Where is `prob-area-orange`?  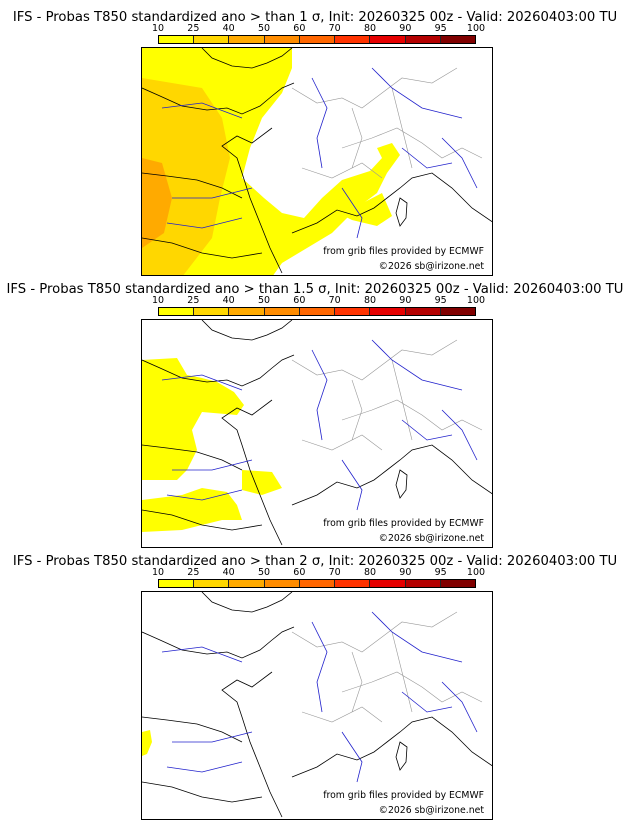 prob-area-orange is located at coordinates (157, 203).